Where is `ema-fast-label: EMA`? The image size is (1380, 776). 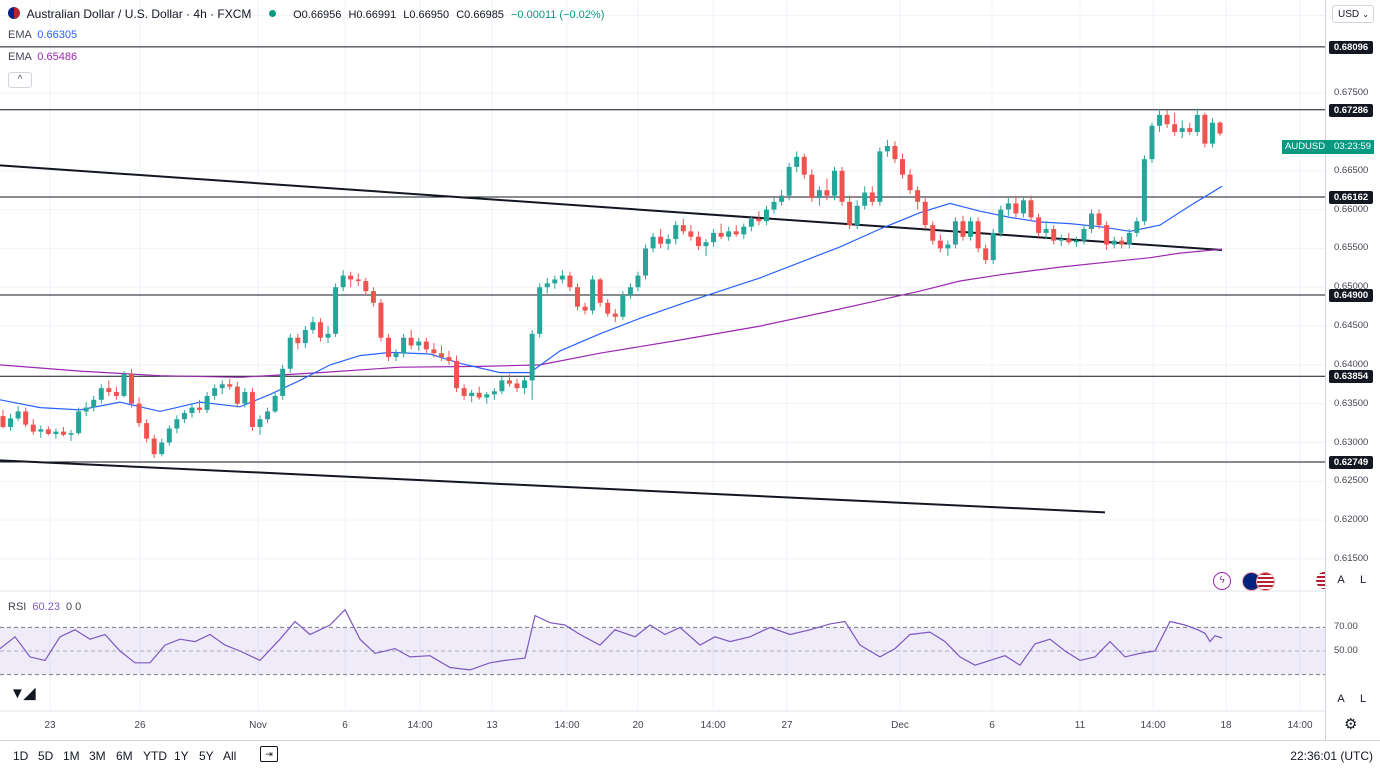
ema-fast-label: EMA is located at coordinates (20, 35).